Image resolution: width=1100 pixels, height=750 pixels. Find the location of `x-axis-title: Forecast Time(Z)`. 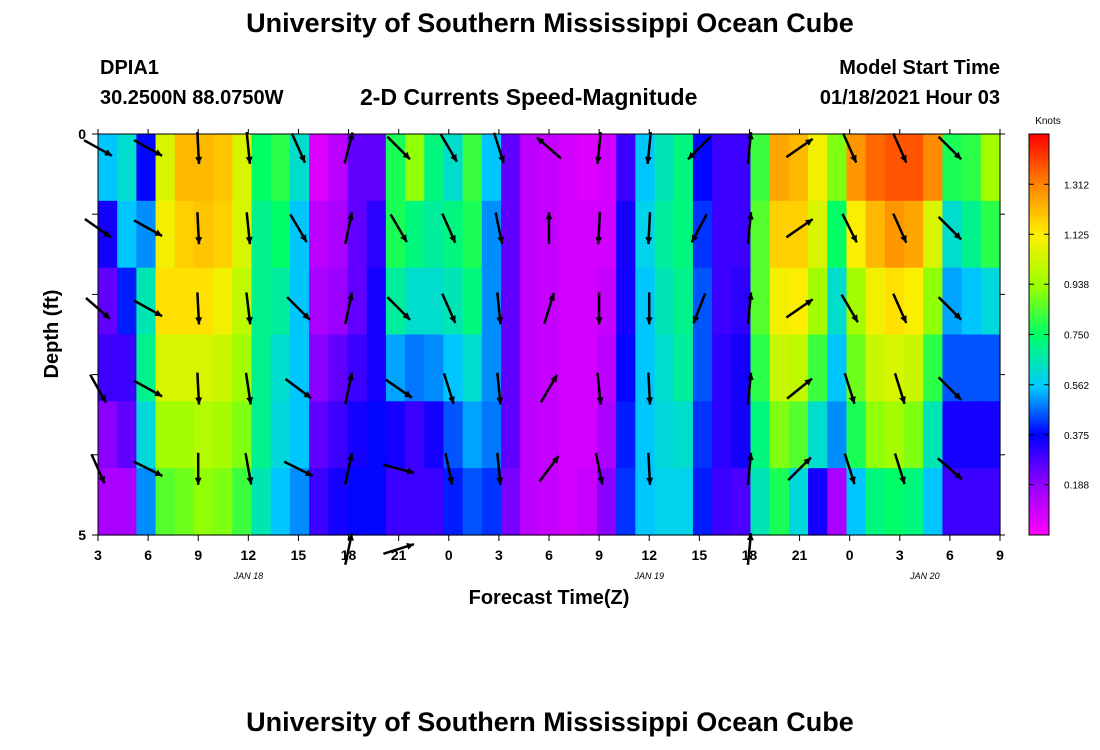

x-axis-title: Forecast Time(Z) is located at coordinates (549, 598).